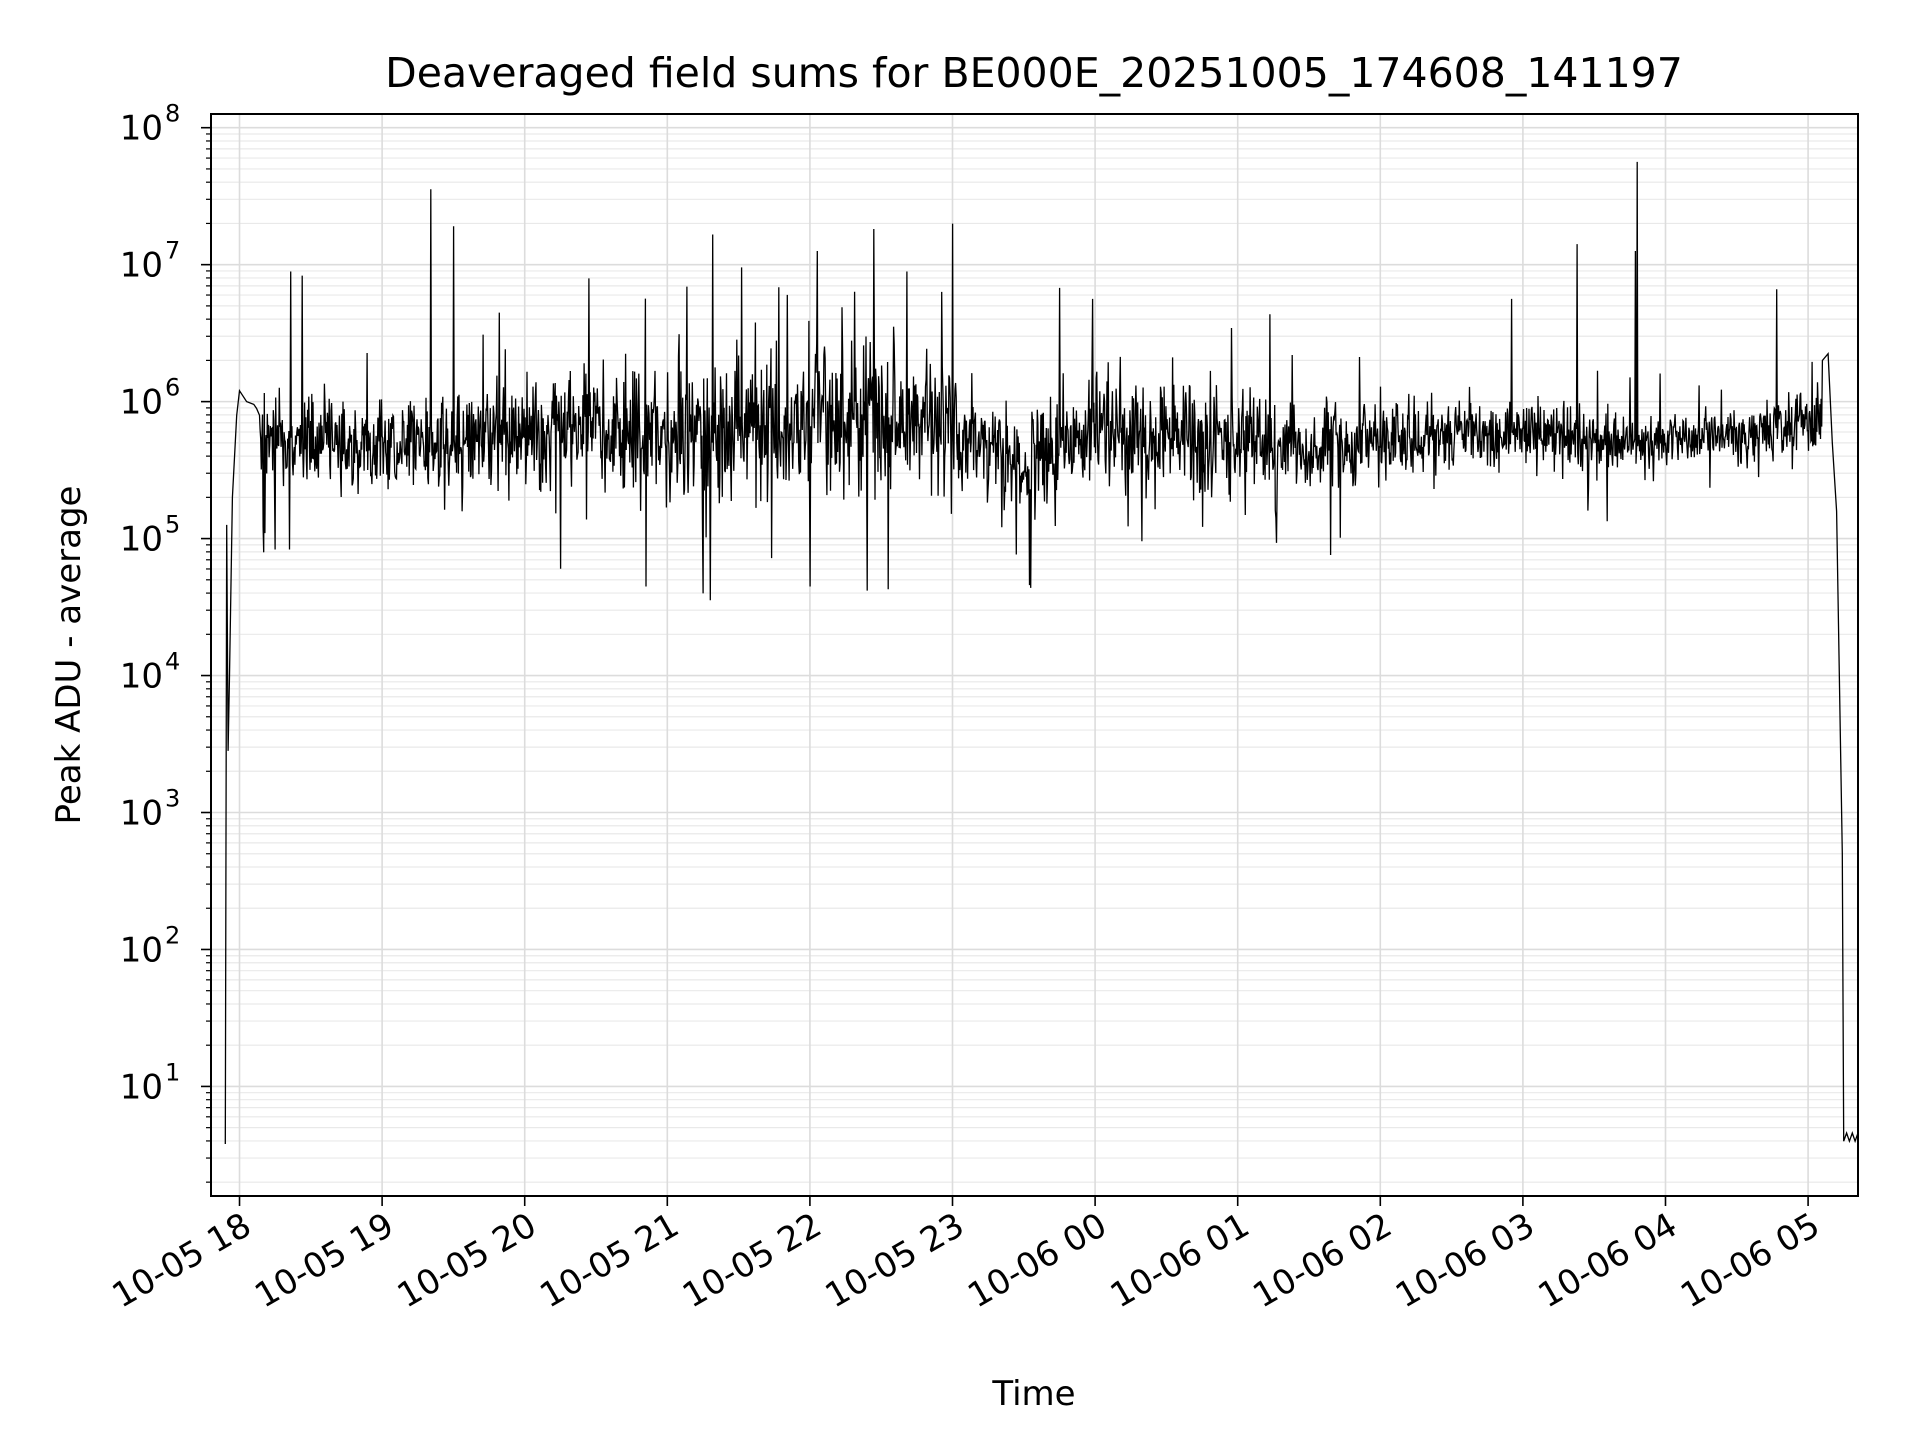 The image size is (1920, 1440). I want to click on y-tick-exponent: 7, so click(172, 251).